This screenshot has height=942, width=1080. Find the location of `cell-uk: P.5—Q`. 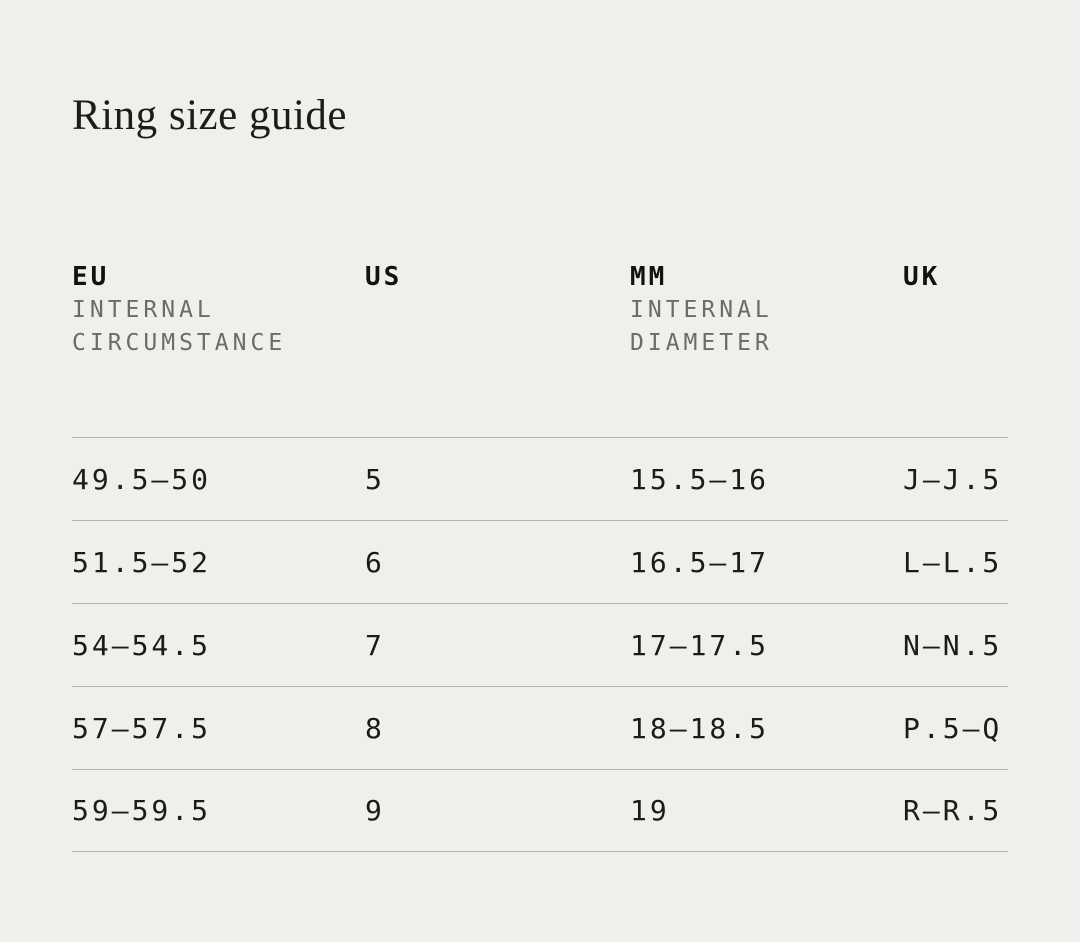

cell-uk: P.5—Q is located at coordinates (953, 728).